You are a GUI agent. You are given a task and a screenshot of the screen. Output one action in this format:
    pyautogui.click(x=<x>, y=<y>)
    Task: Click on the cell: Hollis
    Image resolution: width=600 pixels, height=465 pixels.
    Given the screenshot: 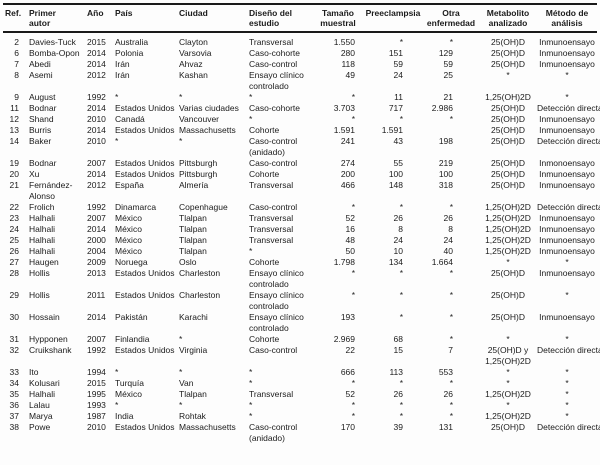 What is the action you would take?
    pyautogui.click(x=39, y=295)
    